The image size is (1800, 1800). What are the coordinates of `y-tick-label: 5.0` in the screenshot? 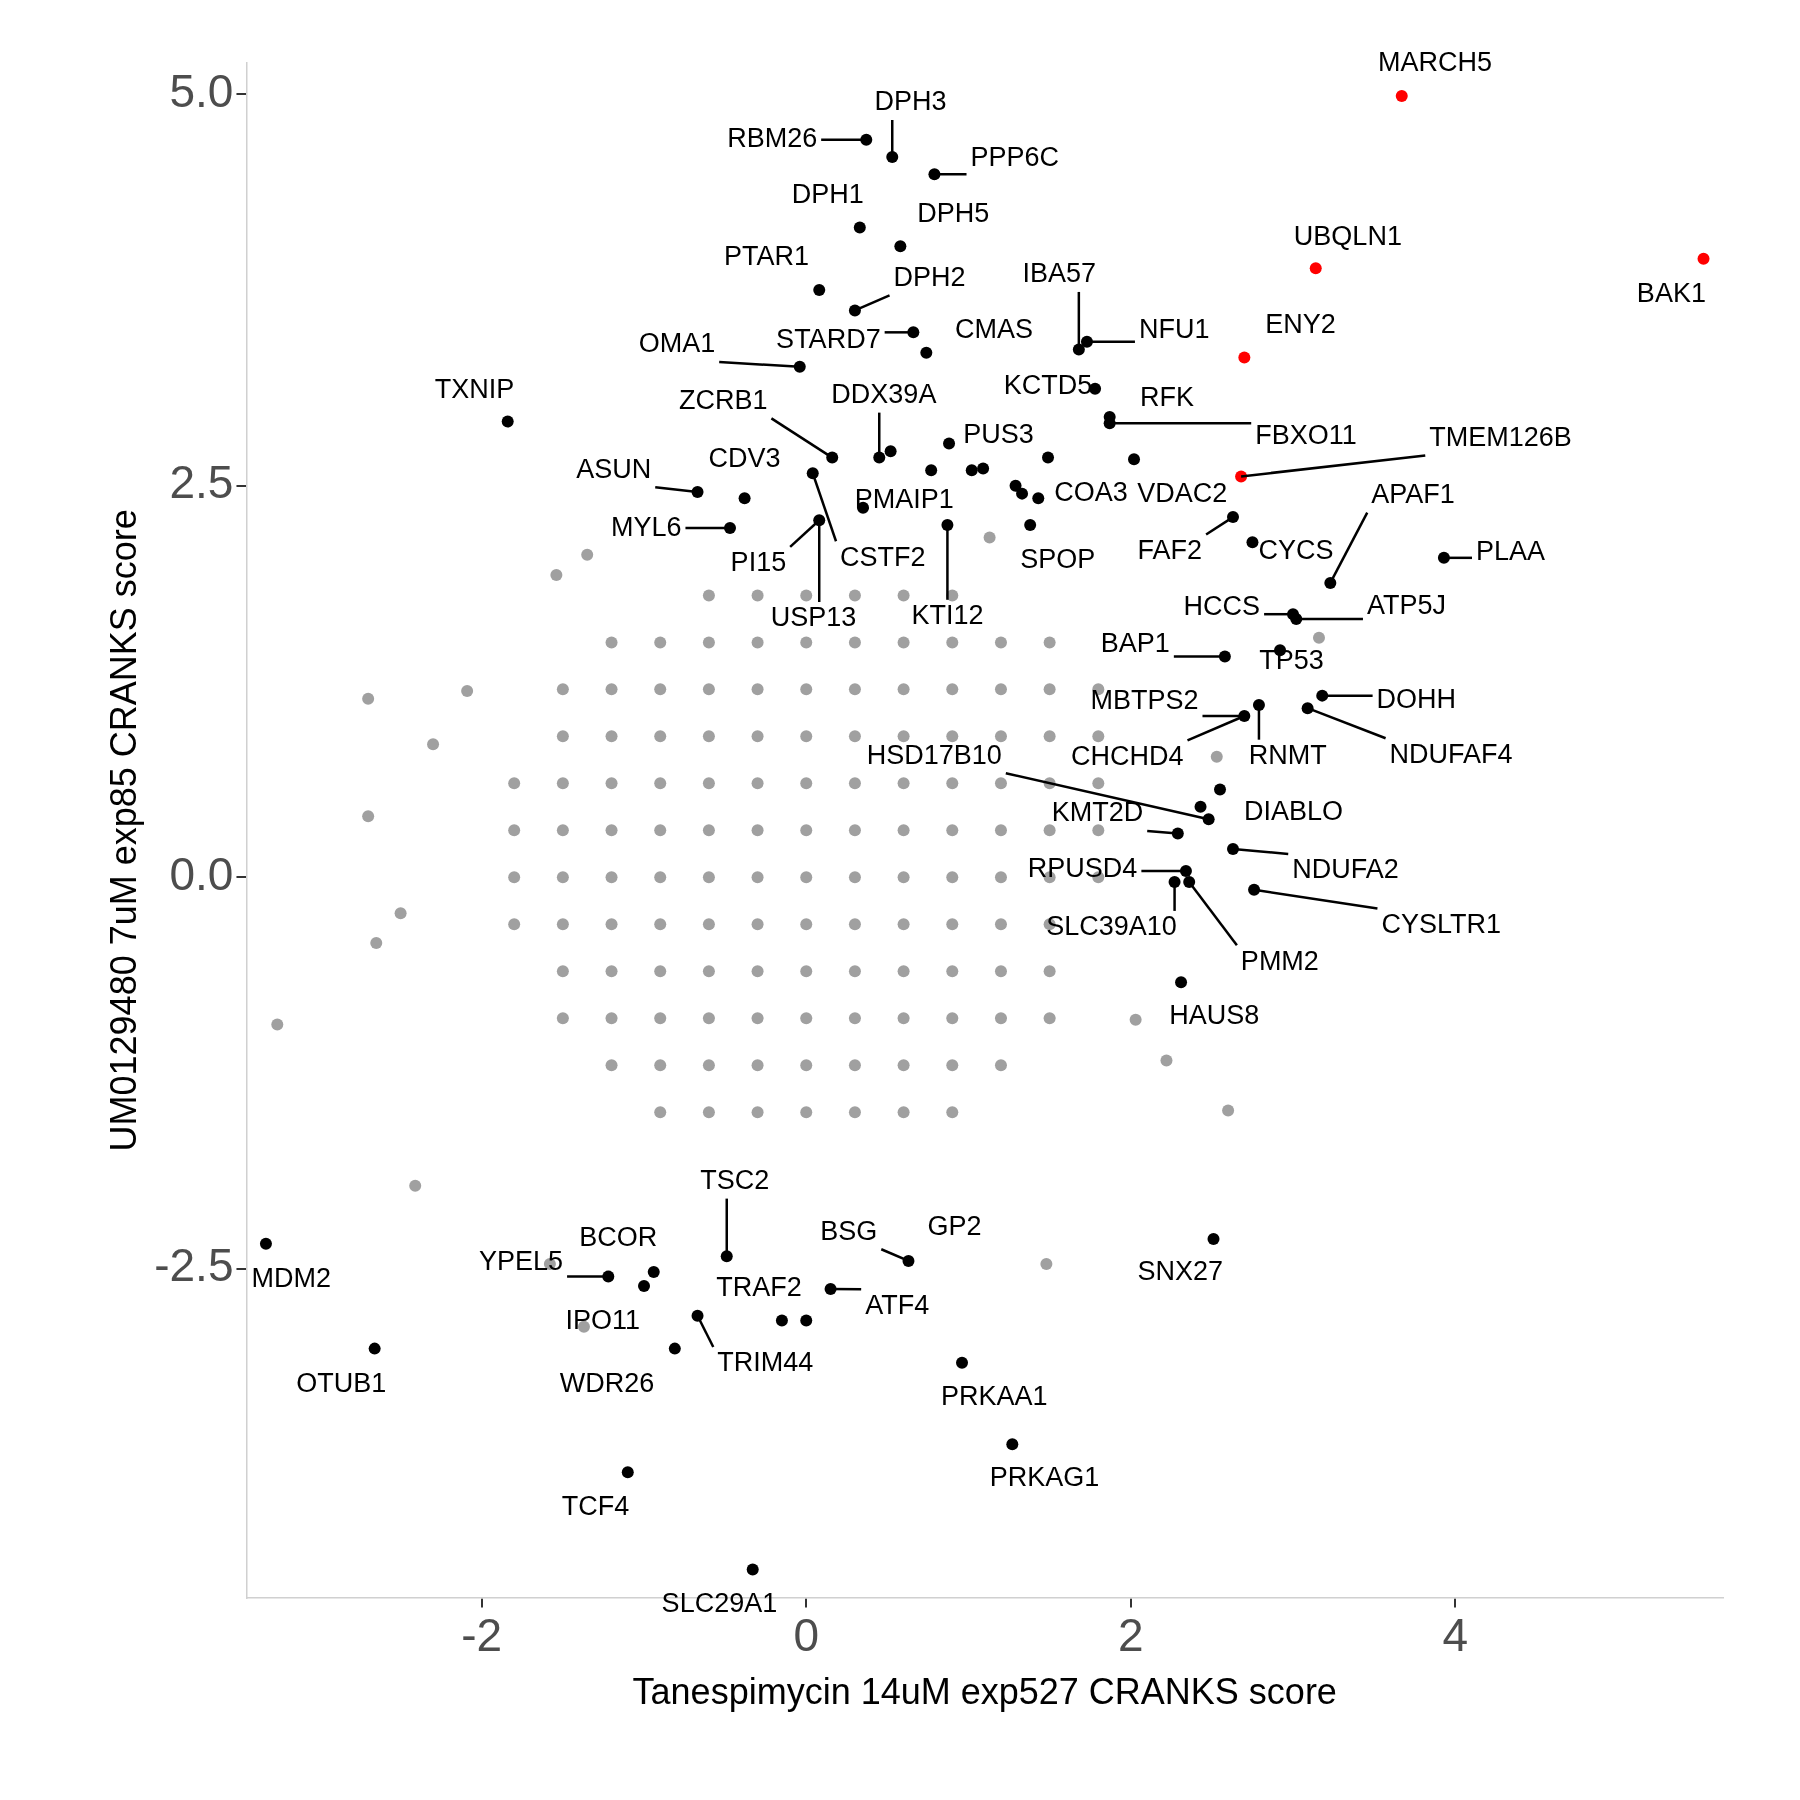 It's located at (201, 91).